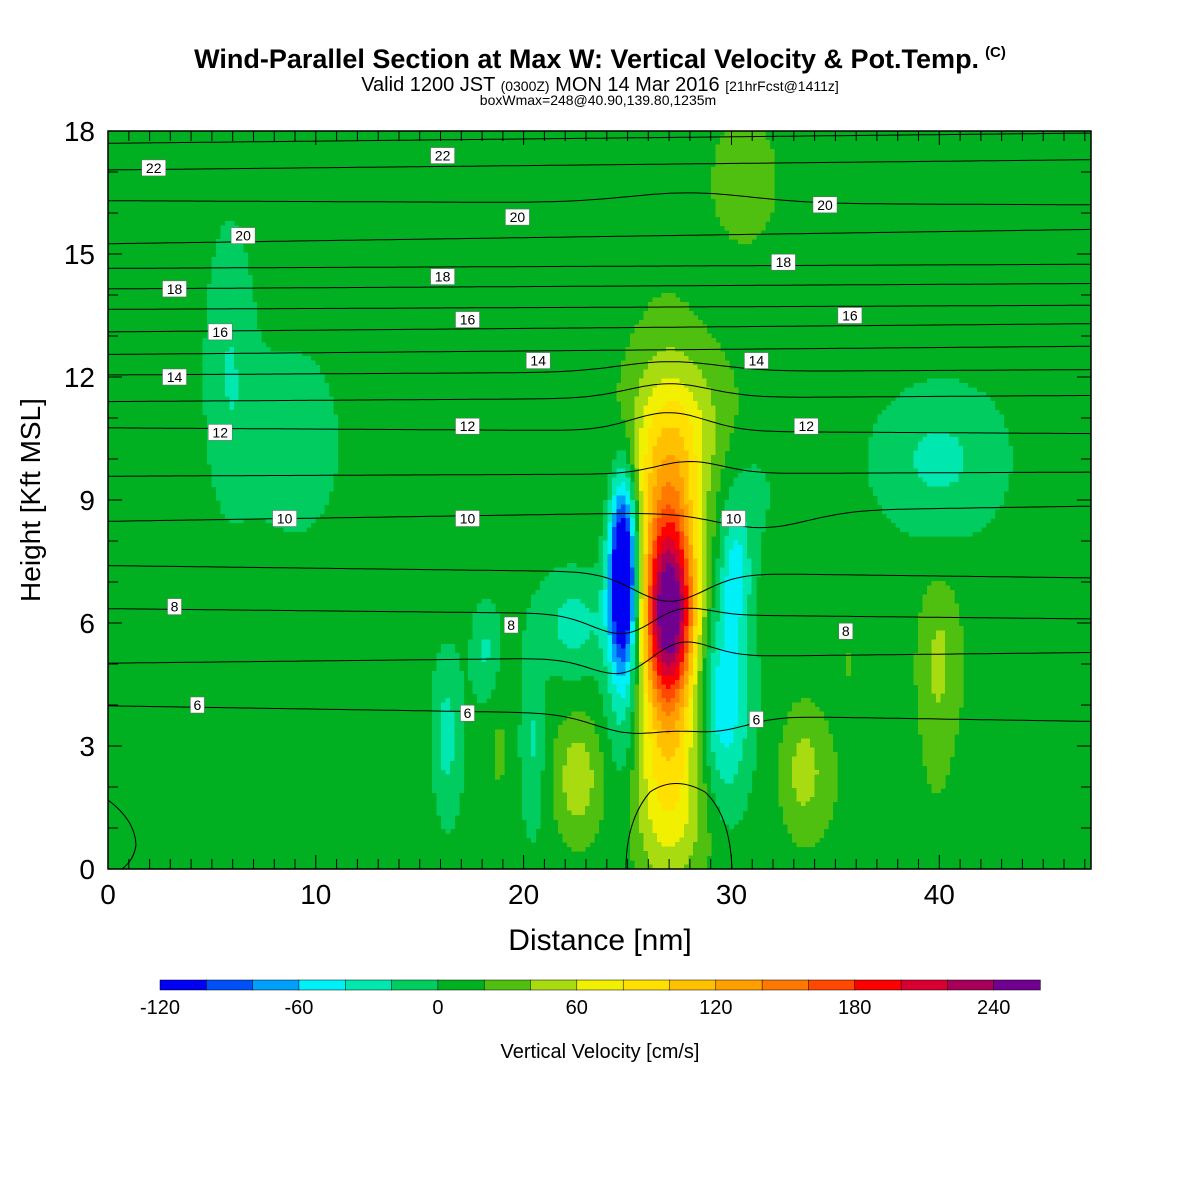 This screenshot has width=1200, height=1200. Describe the element at coordinates (599, 940) in the screenshot. I see `x-axis-label: Distance [nm]` at that location.